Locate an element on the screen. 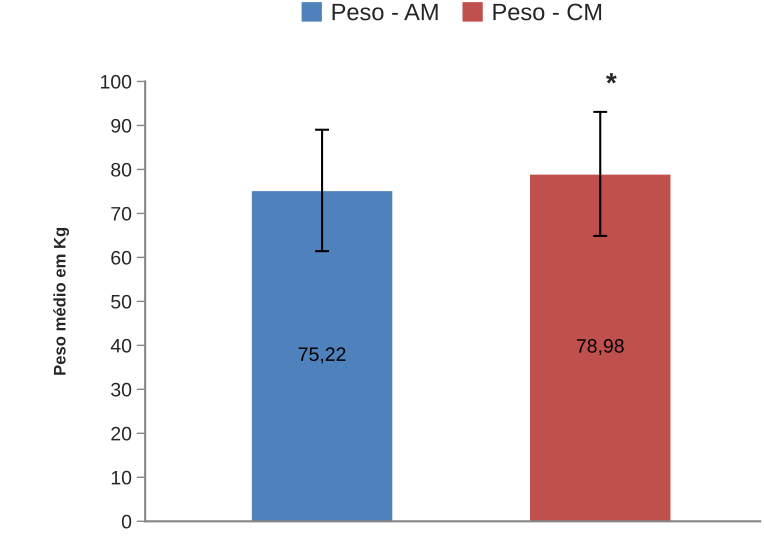  y-tick-label: 60 is located at coordinates (121, 257).